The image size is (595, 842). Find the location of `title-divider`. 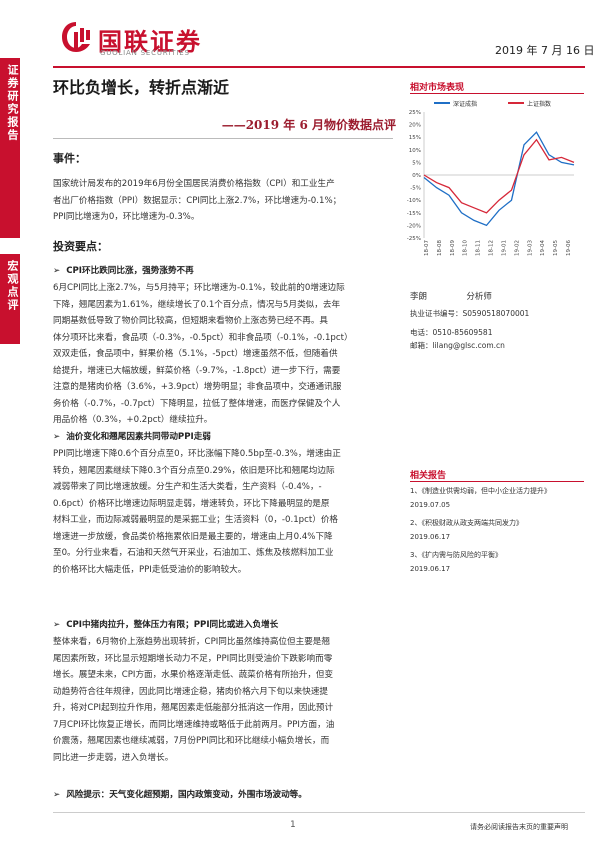

title-divider is located at coordinates (223, 138).